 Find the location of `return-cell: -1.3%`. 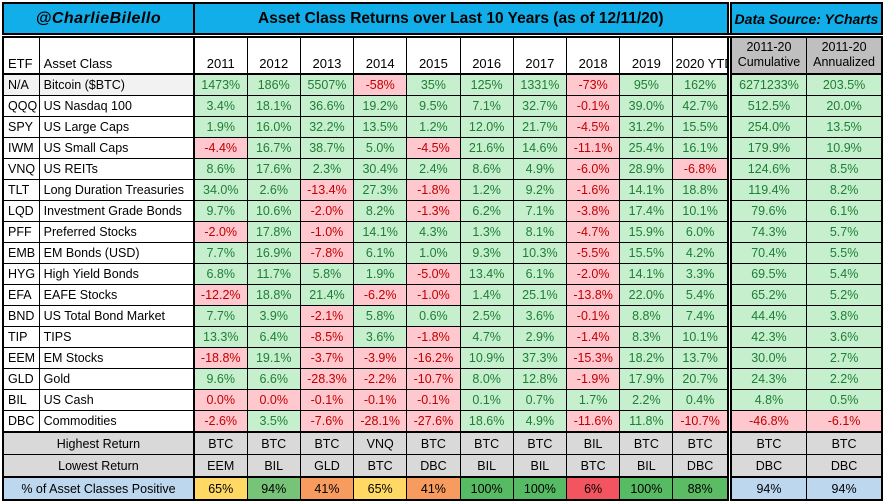

return-cell: -1.3% is located at coordinates (433, 211).